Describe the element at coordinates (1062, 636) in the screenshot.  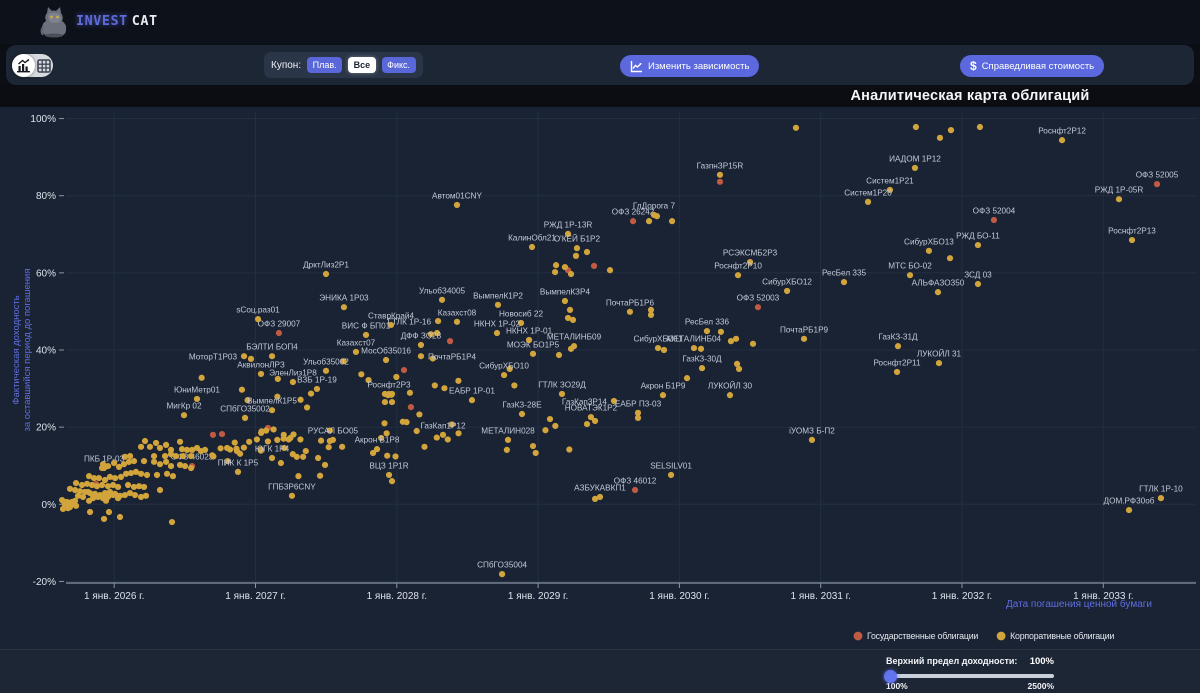
I see `legend-label: Корпоративные облигации` at that location.